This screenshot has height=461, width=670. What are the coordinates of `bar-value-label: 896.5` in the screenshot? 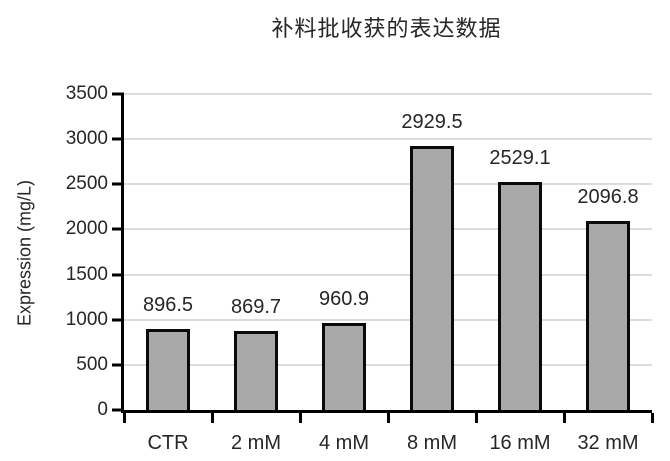 It's located at (168, 305).